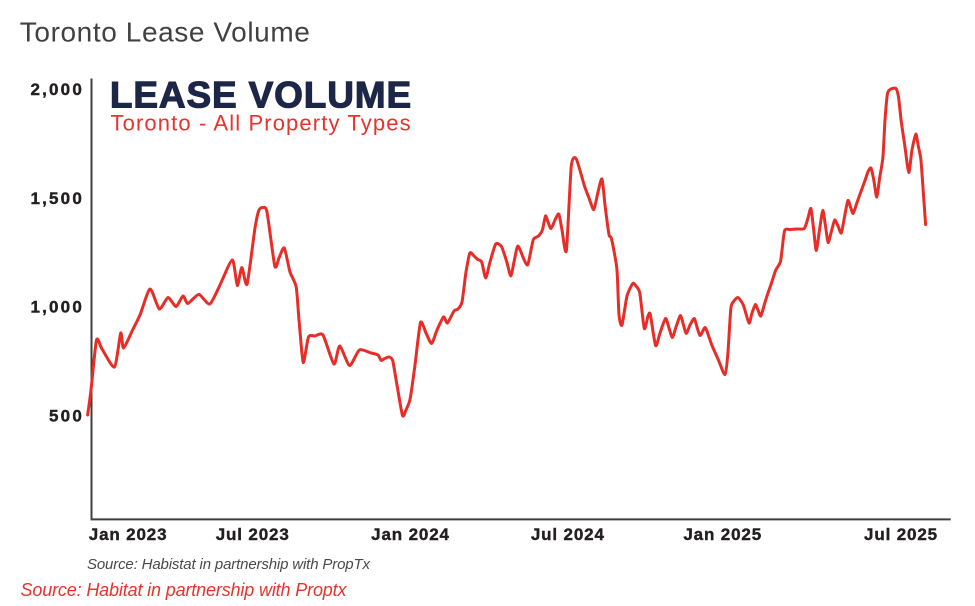 The height and width of the screenshot is (606, 975). What do you see at coordinates (901, 534) in the screenshot?
I see `svg-text: Jul 2025` at bounding box center [901, 534].